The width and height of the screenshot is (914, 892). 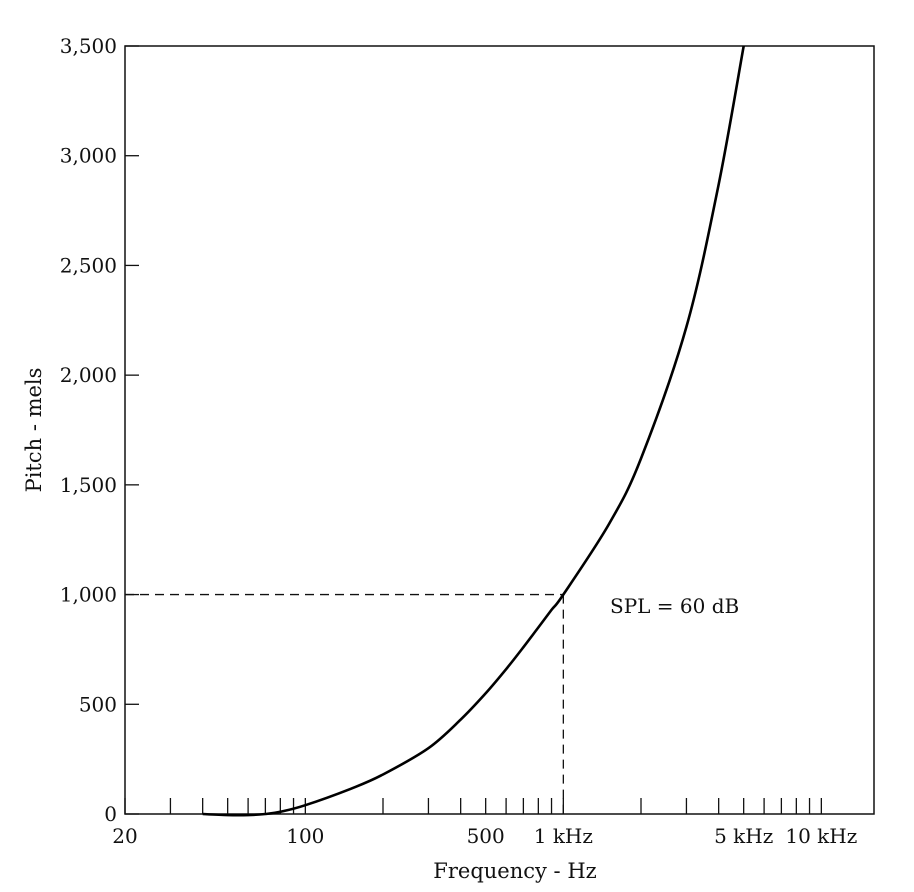 I want to click on y-tick-label-1-500: 1,500, so click(x=88, y=485).